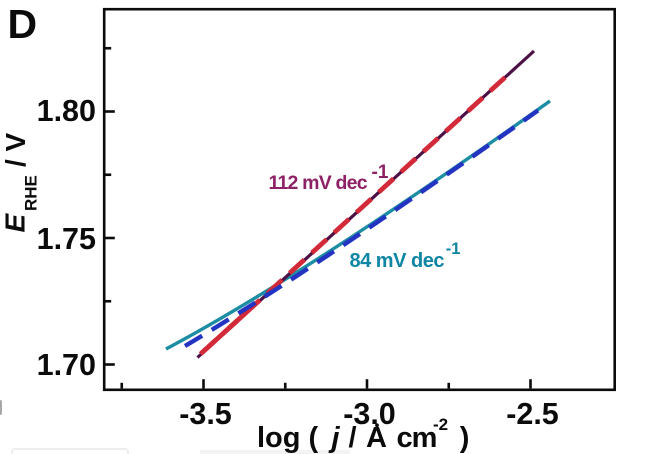 This screenshot has width=648, height=454. What do you see at coordinates (15, 149) in the screenshot?
I see `svg-text: / V` at bounding box center [15, 149].